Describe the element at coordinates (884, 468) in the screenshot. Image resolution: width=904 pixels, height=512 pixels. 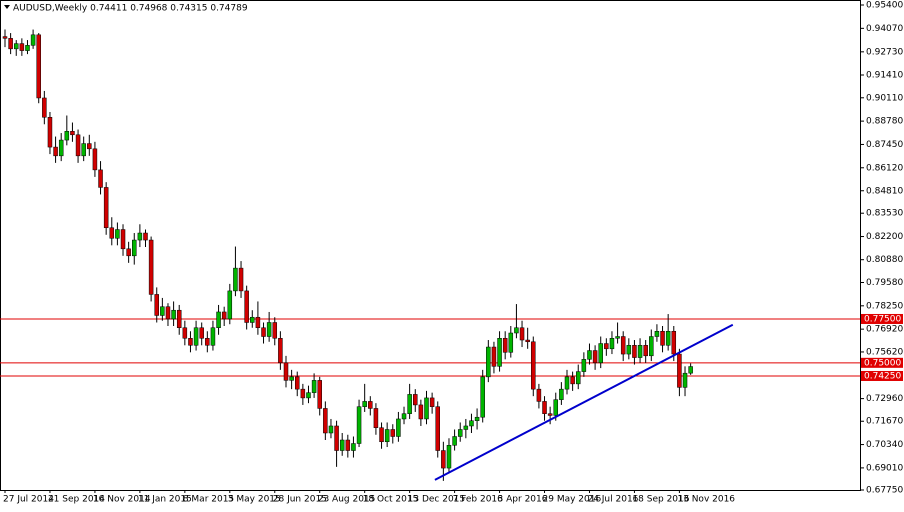
I see `y-tick-label: 0.69010` at that location.